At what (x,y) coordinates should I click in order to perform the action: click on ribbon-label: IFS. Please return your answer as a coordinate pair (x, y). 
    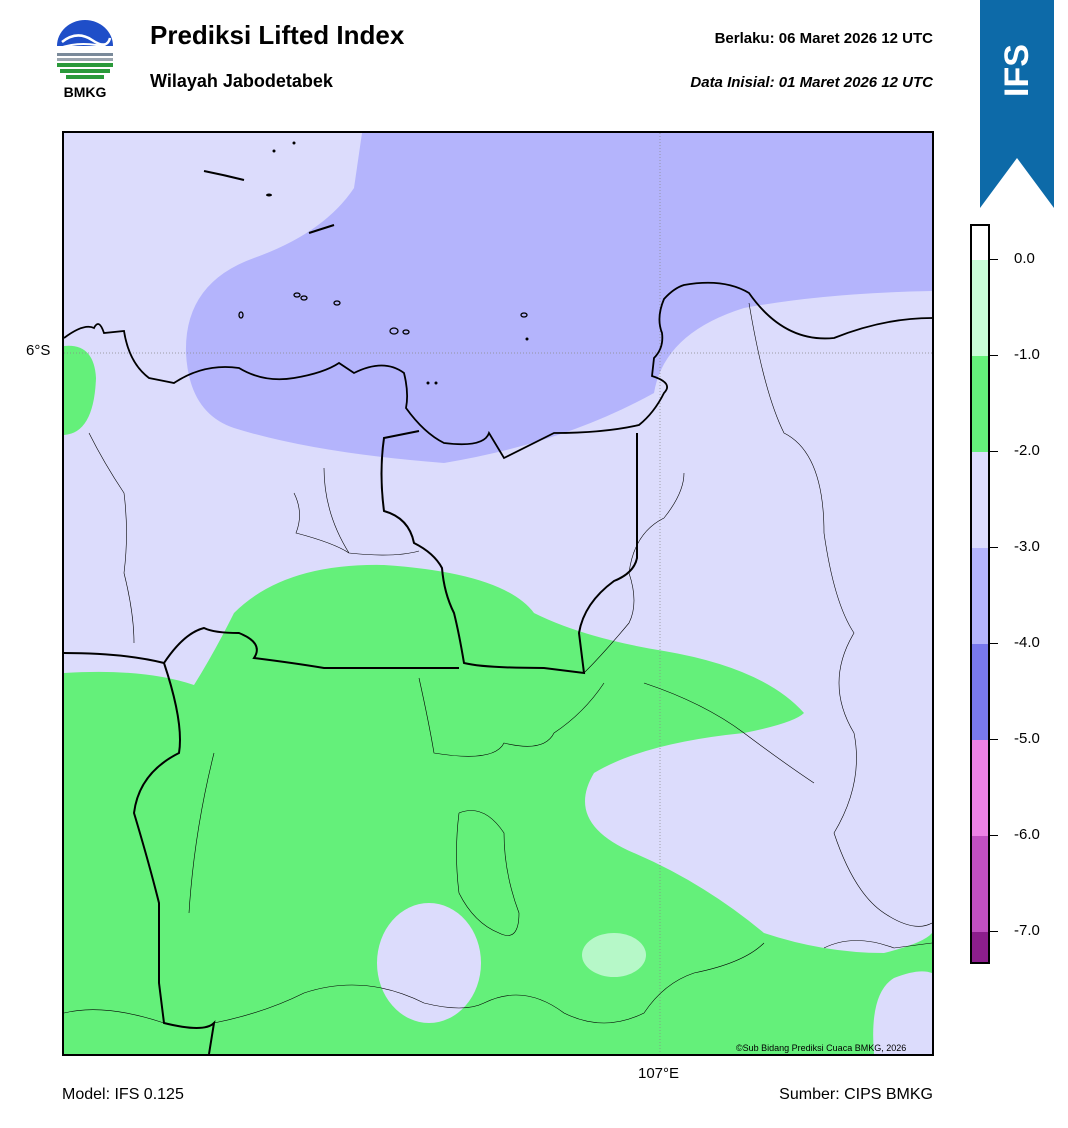
    Looking at the image, I should click on (1016, 70).